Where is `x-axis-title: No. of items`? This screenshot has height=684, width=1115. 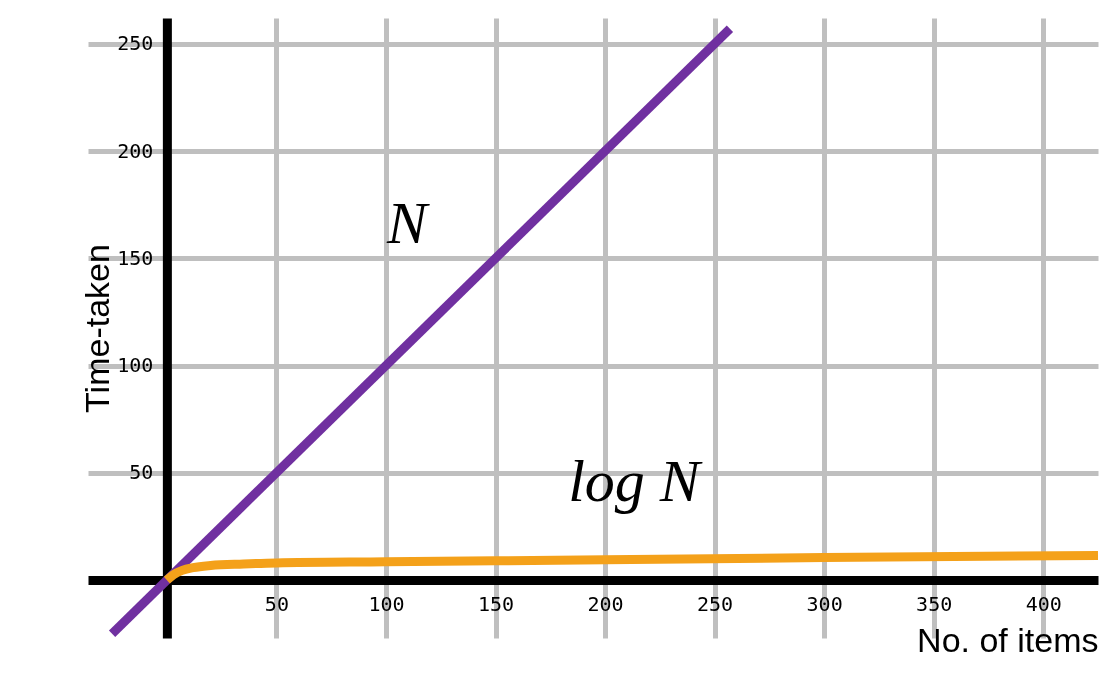 x-axis-title: No. of items is located at coordinates (1008, 639).